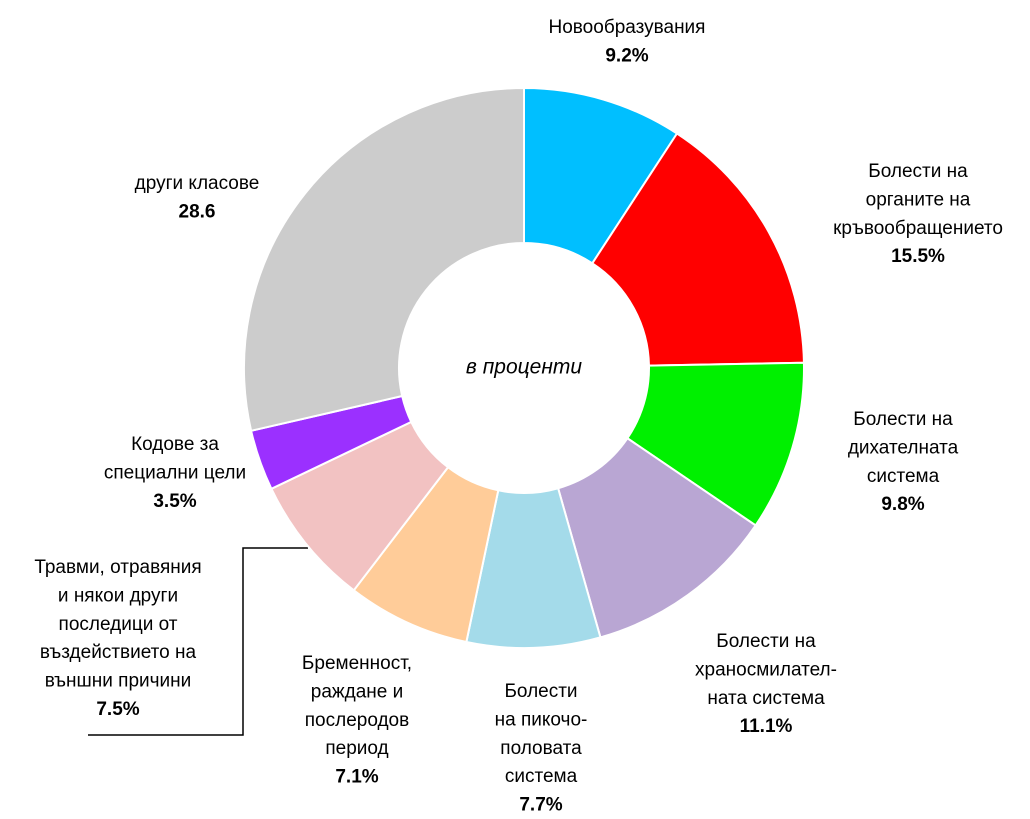  Describe the element at coordinates (174, 501) in the screenshot. I see `value-label: 3.5%` at that location.